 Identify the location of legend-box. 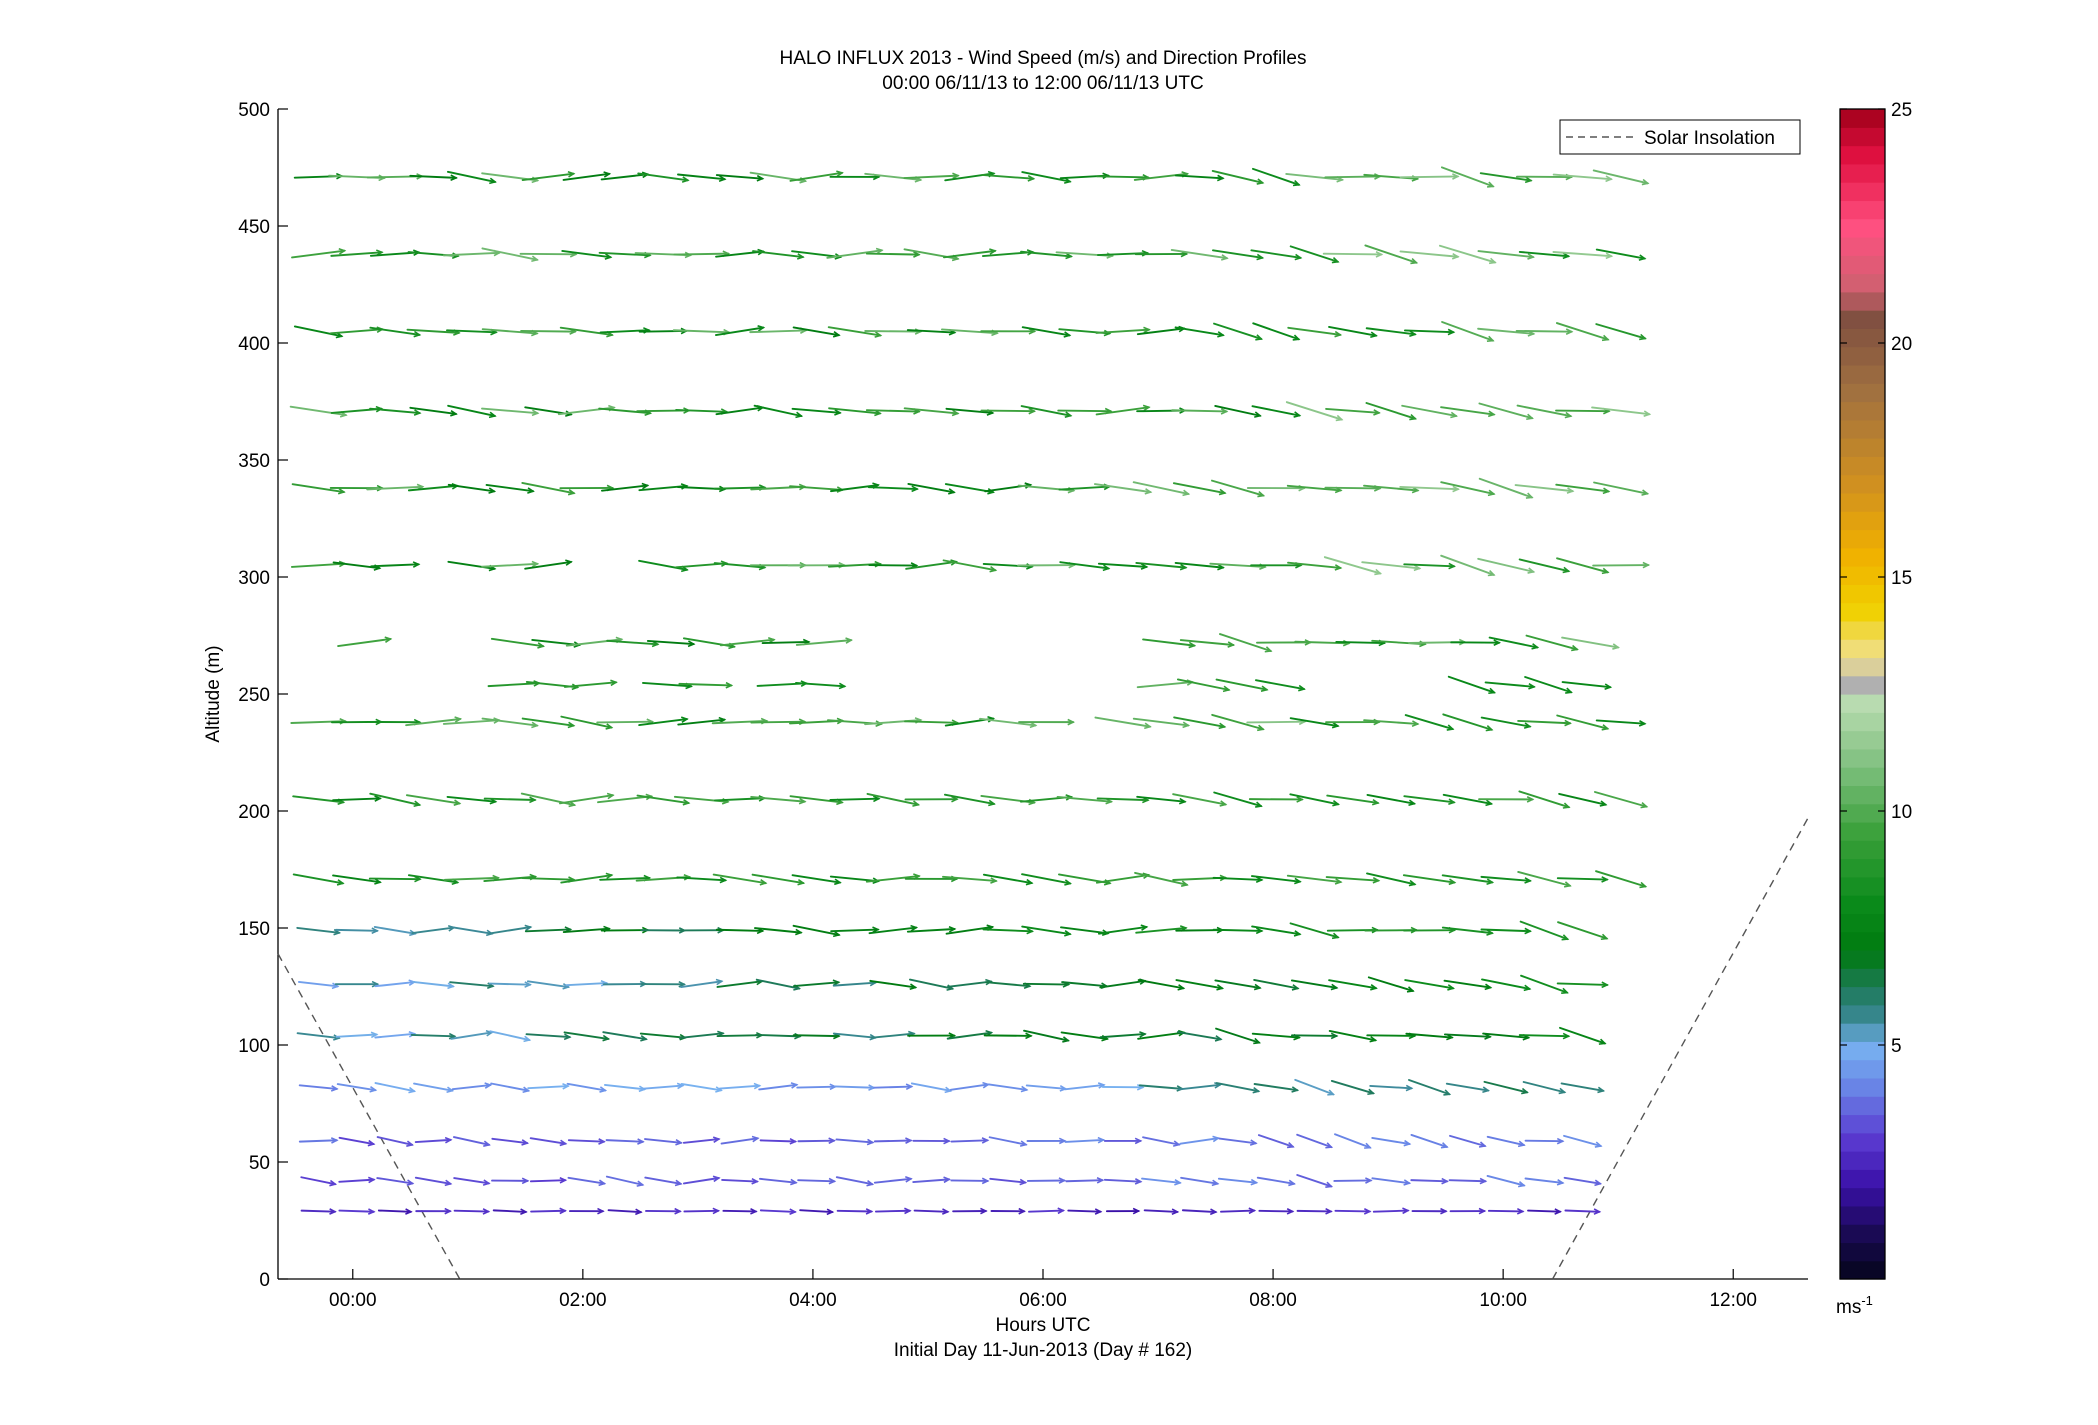
(1680, 137).